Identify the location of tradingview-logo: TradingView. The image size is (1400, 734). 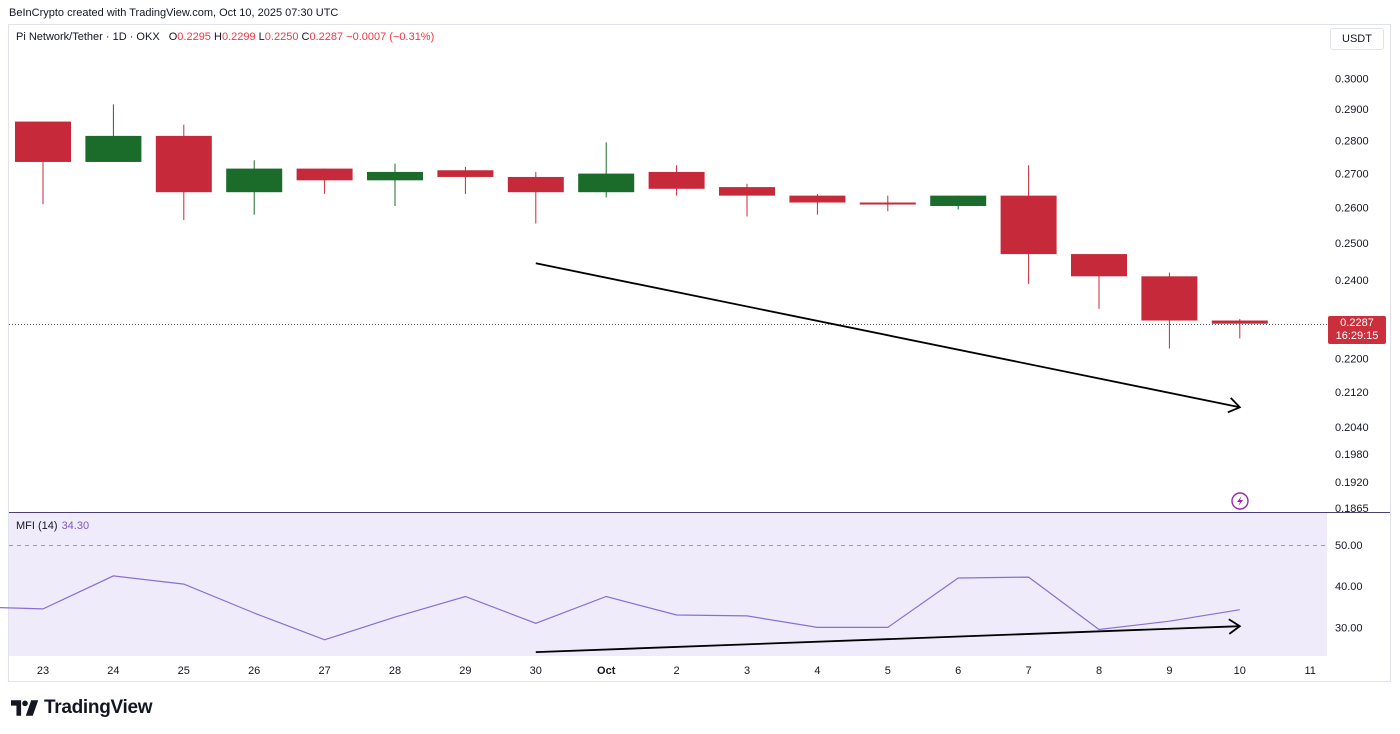
(82, 708).